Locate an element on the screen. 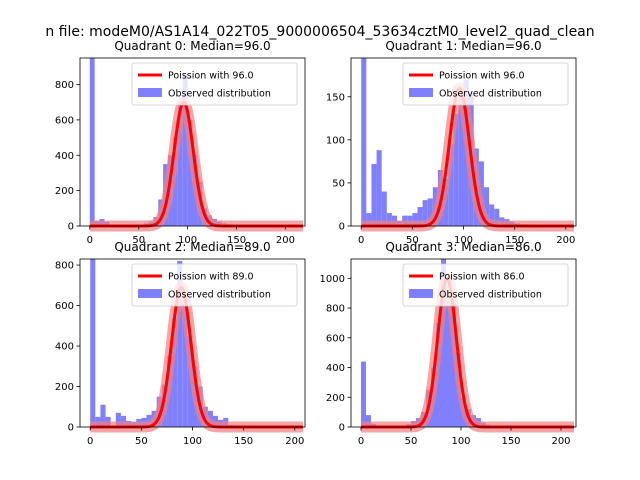 The width and height of the screenshot is (640, 480). y-tick-label: 100 is located at coordinates (335, 140).